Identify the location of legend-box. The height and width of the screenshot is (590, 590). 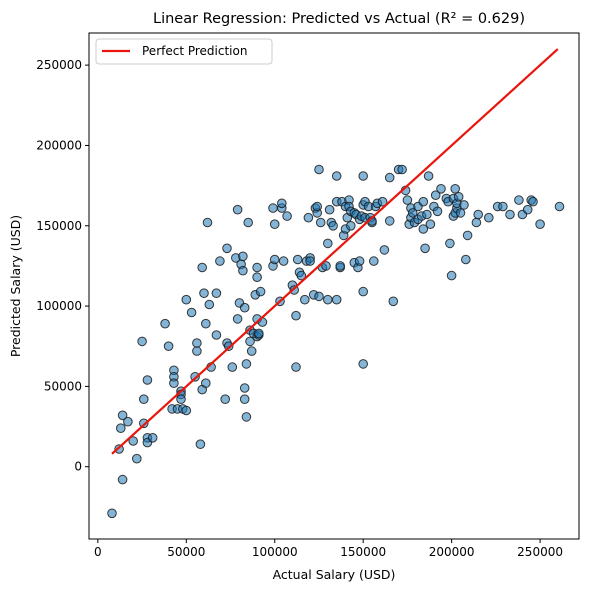
(184, 51).